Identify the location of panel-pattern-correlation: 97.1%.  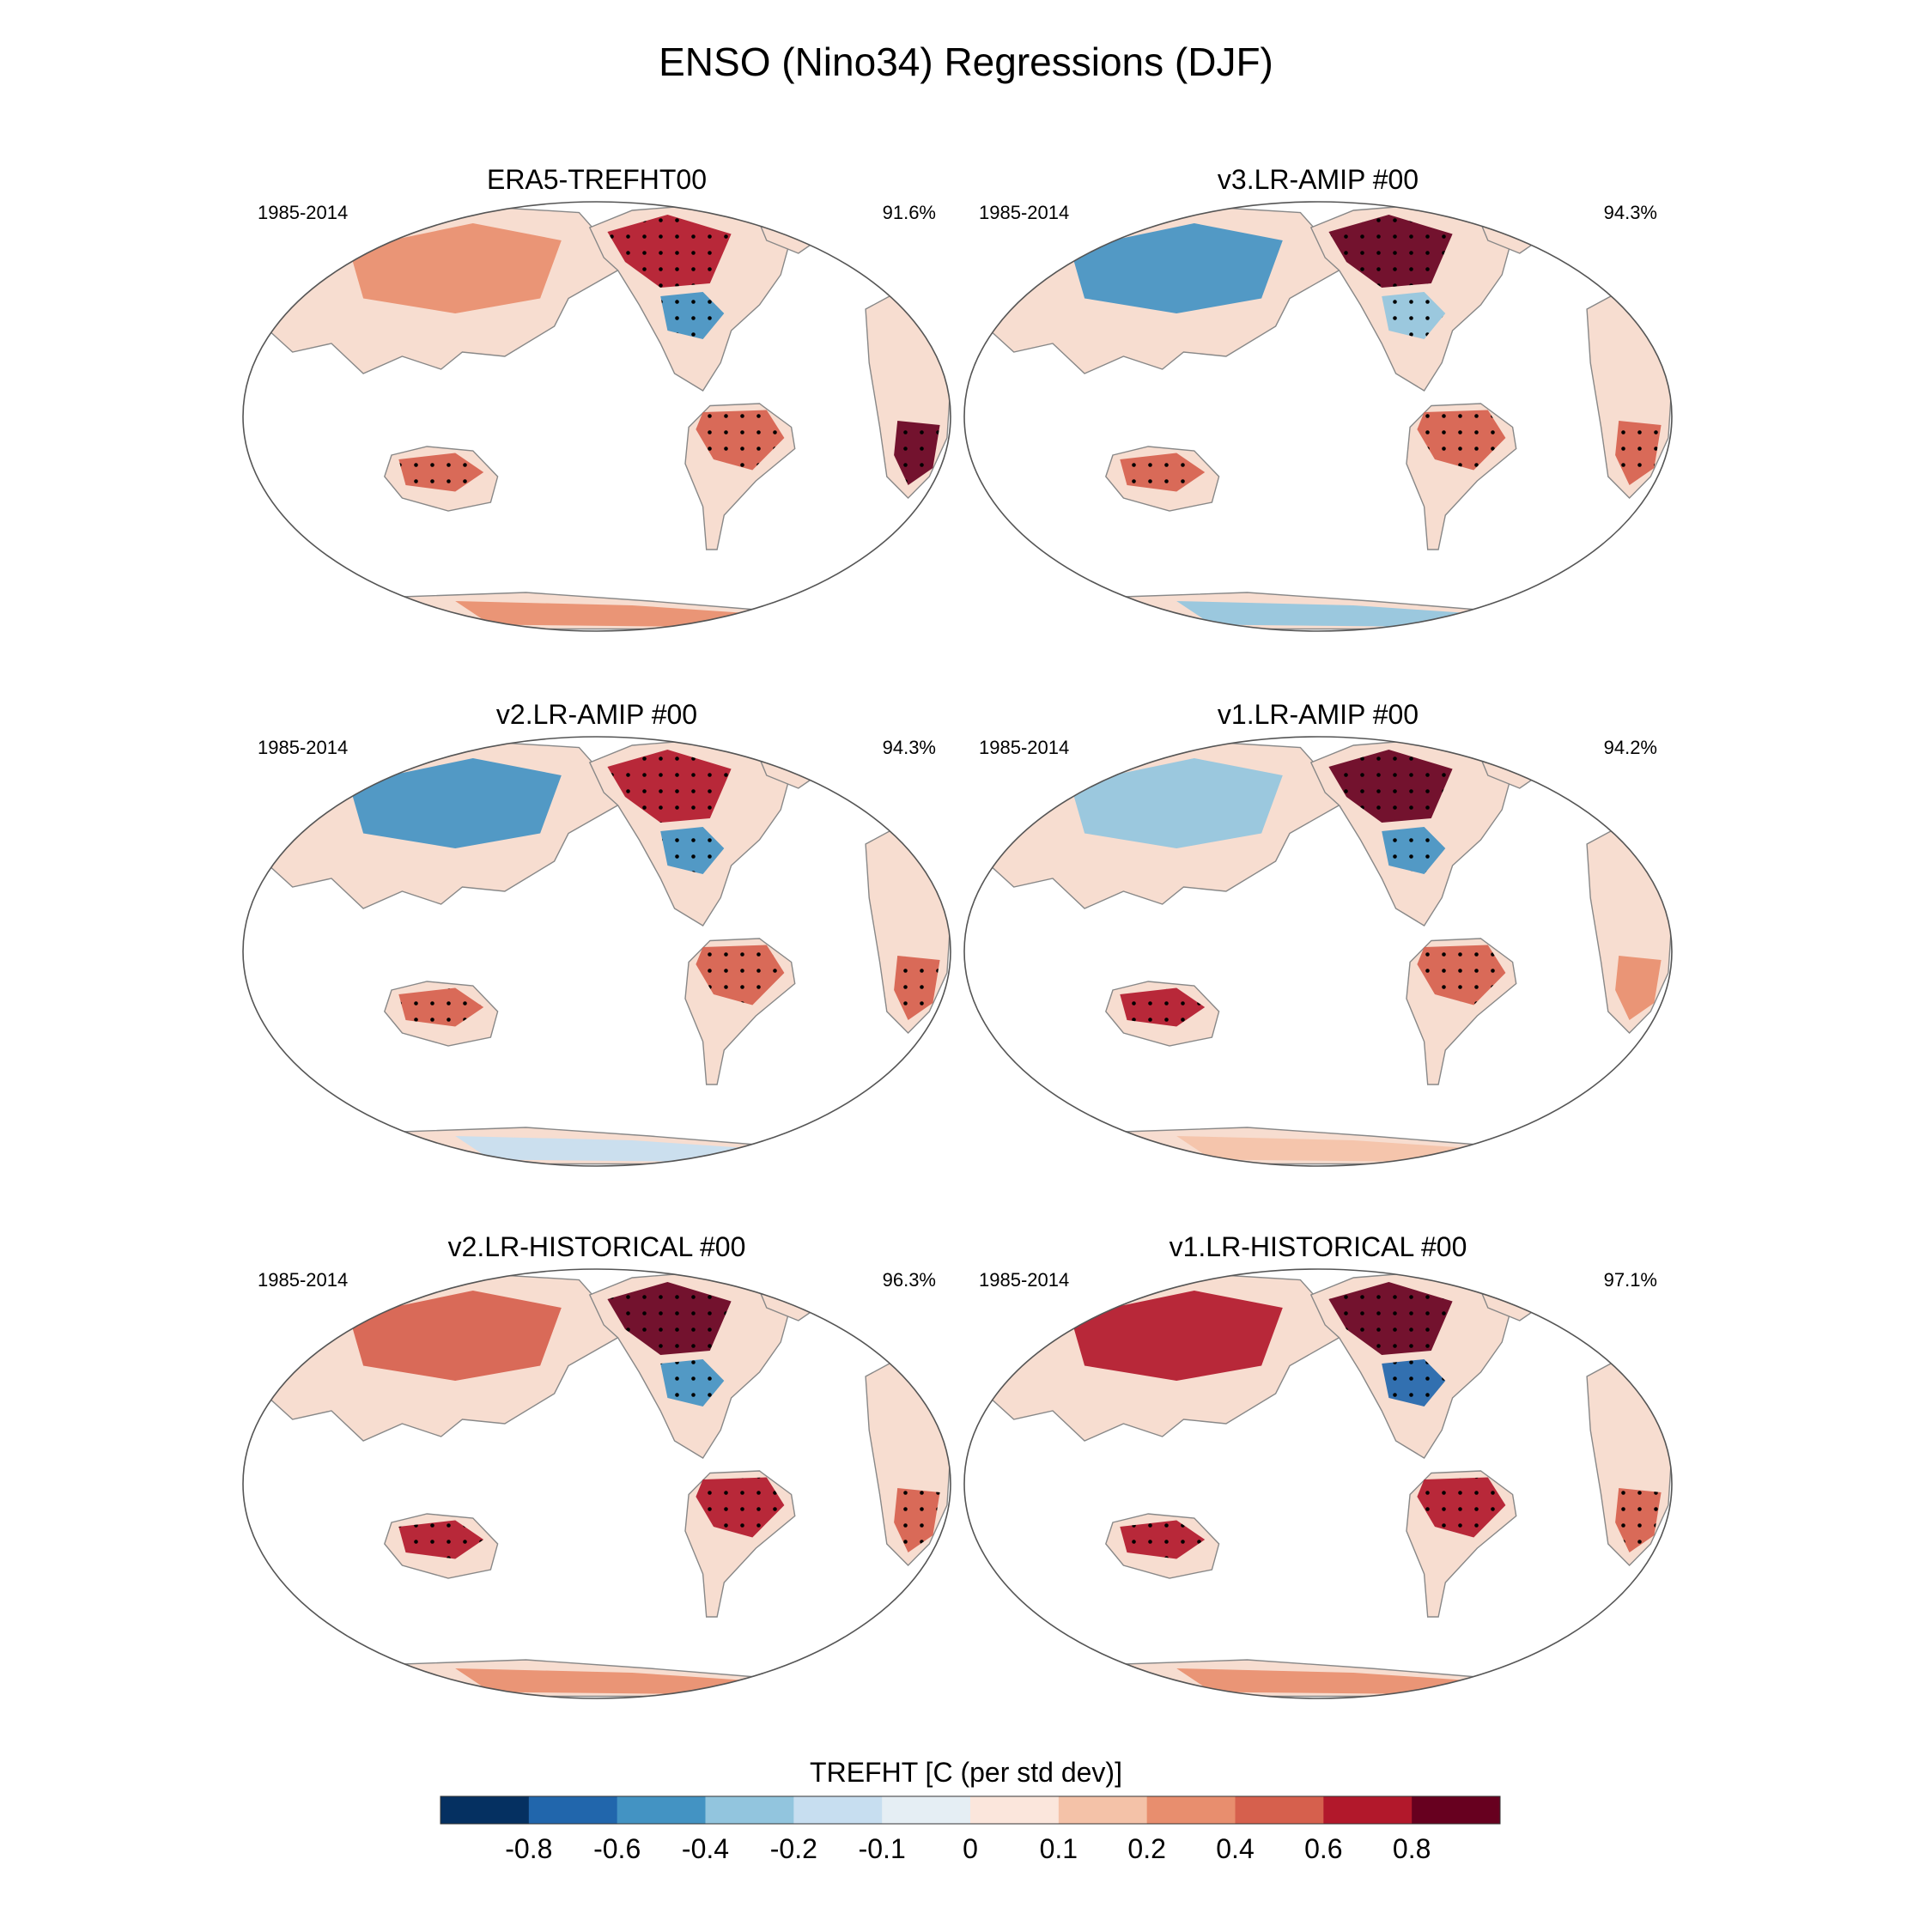
(1631, 1280).